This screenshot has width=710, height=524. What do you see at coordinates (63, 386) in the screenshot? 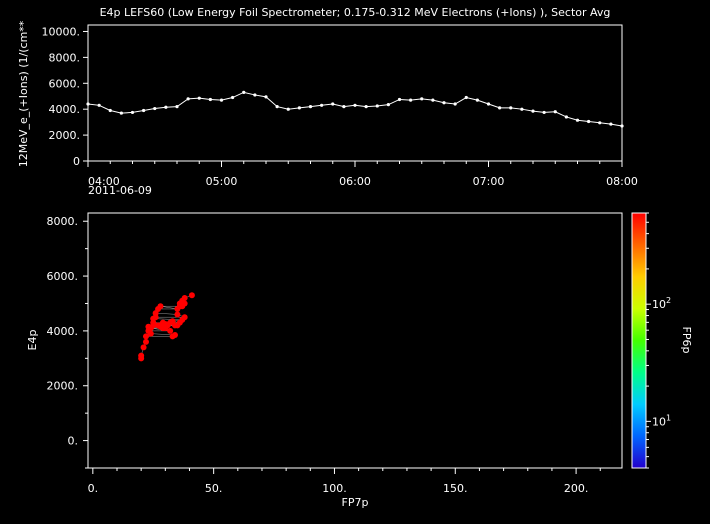
I see `bottom-y-tick-label: 2000.` at bounding box center [63, 386].